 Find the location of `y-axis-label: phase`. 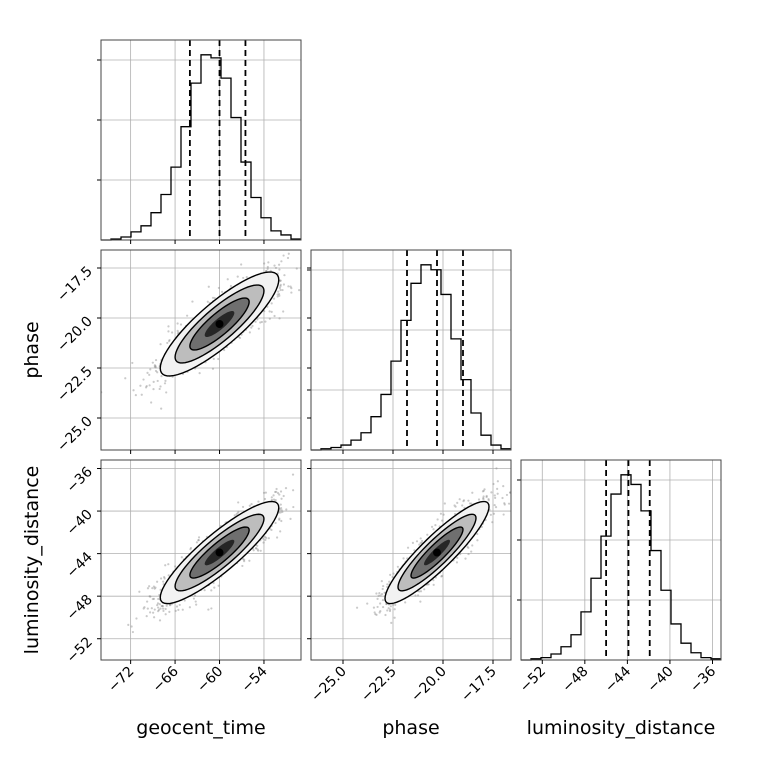

y-axis-label: phase is located at coordinates (32, 349).